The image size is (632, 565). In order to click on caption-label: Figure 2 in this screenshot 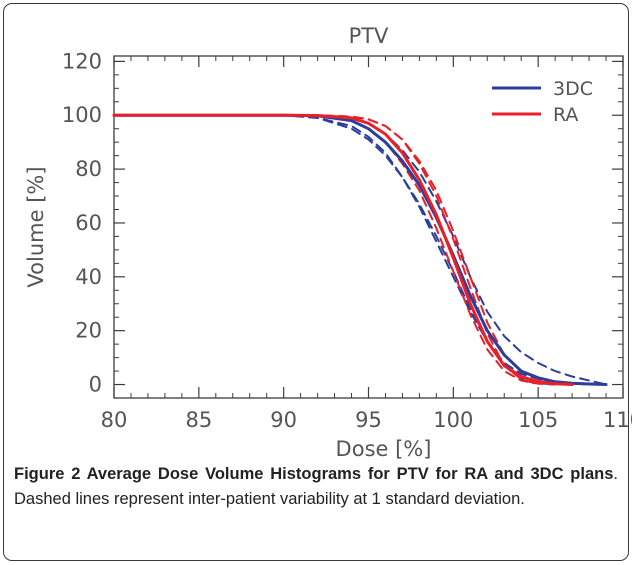, I will do `click(47, 474)`.